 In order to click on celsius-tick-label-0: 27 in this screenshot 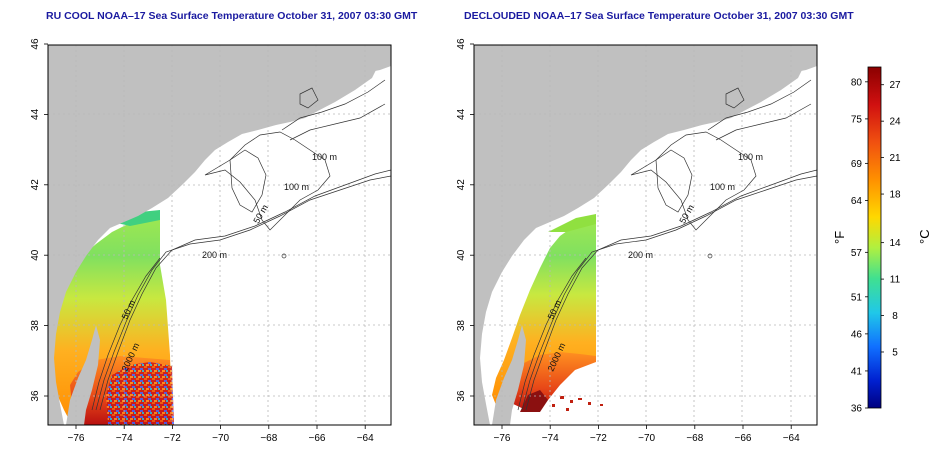, I will do `click(895, 85)`.